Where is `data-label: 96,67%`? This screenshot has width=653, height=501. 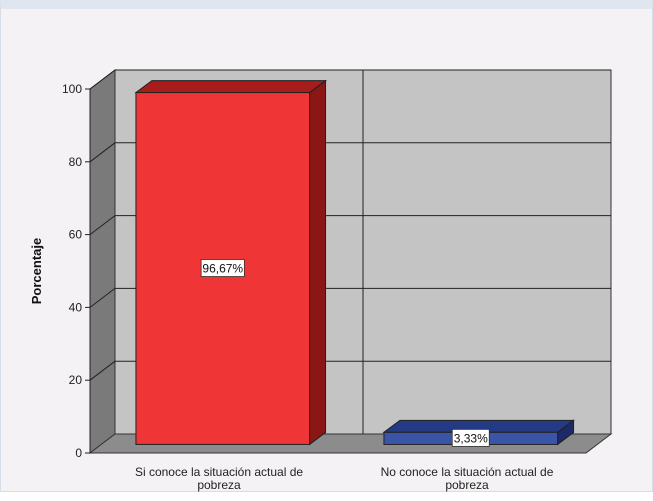
data-label: 96,67% is located at coordinates (222, 269).